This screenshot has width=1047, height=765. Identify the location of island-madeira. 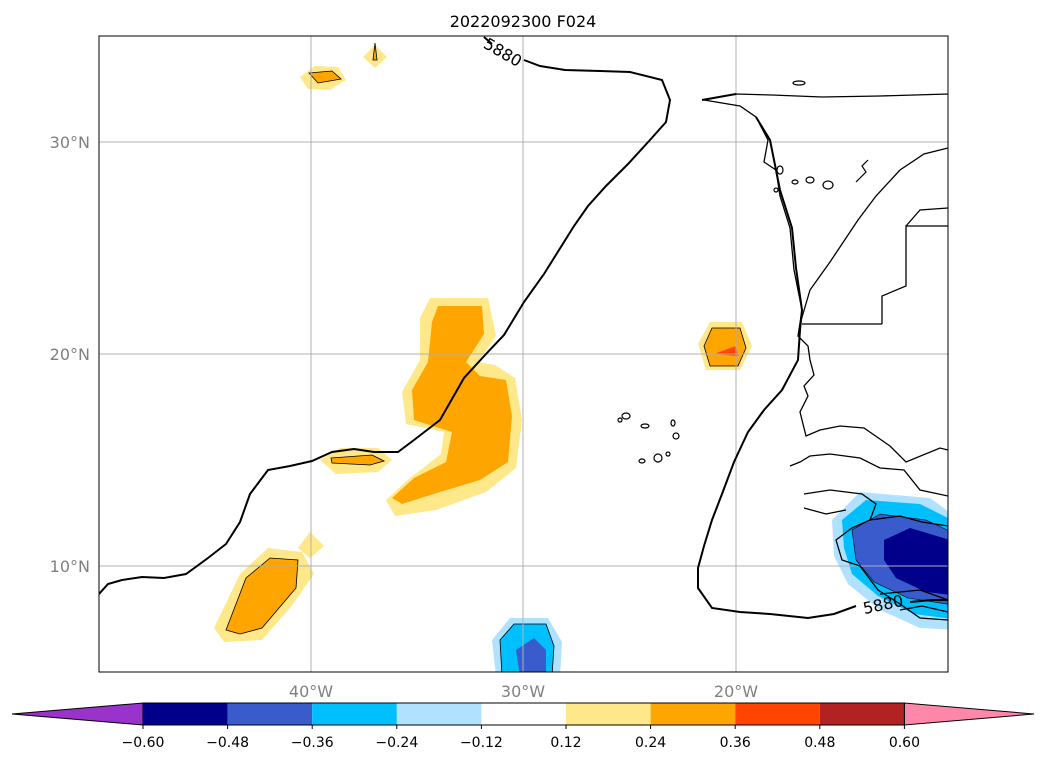
(799, 83).